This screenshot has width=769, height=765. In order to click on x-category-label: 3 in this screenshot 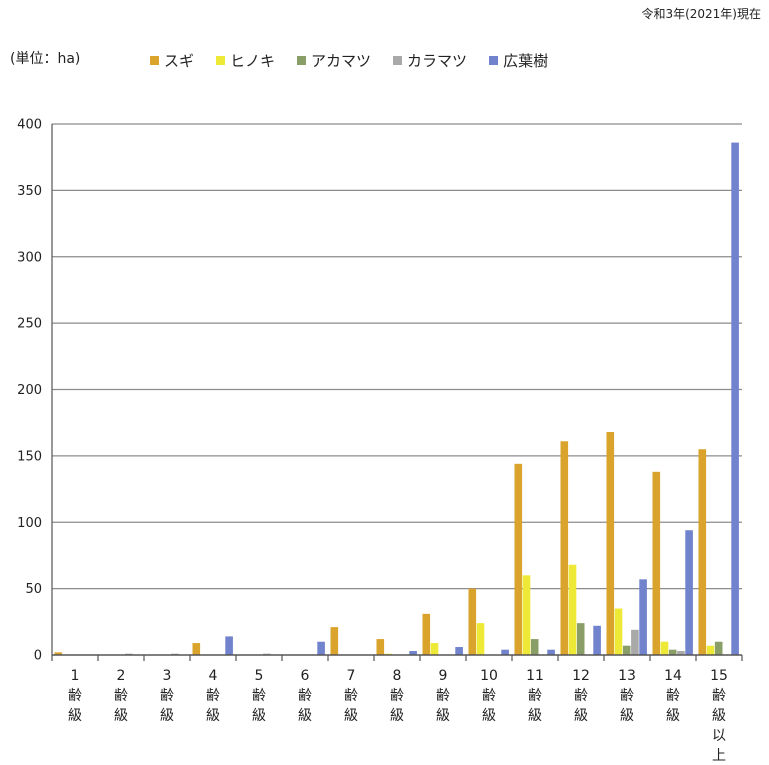, I will do `click(167, 676)`.